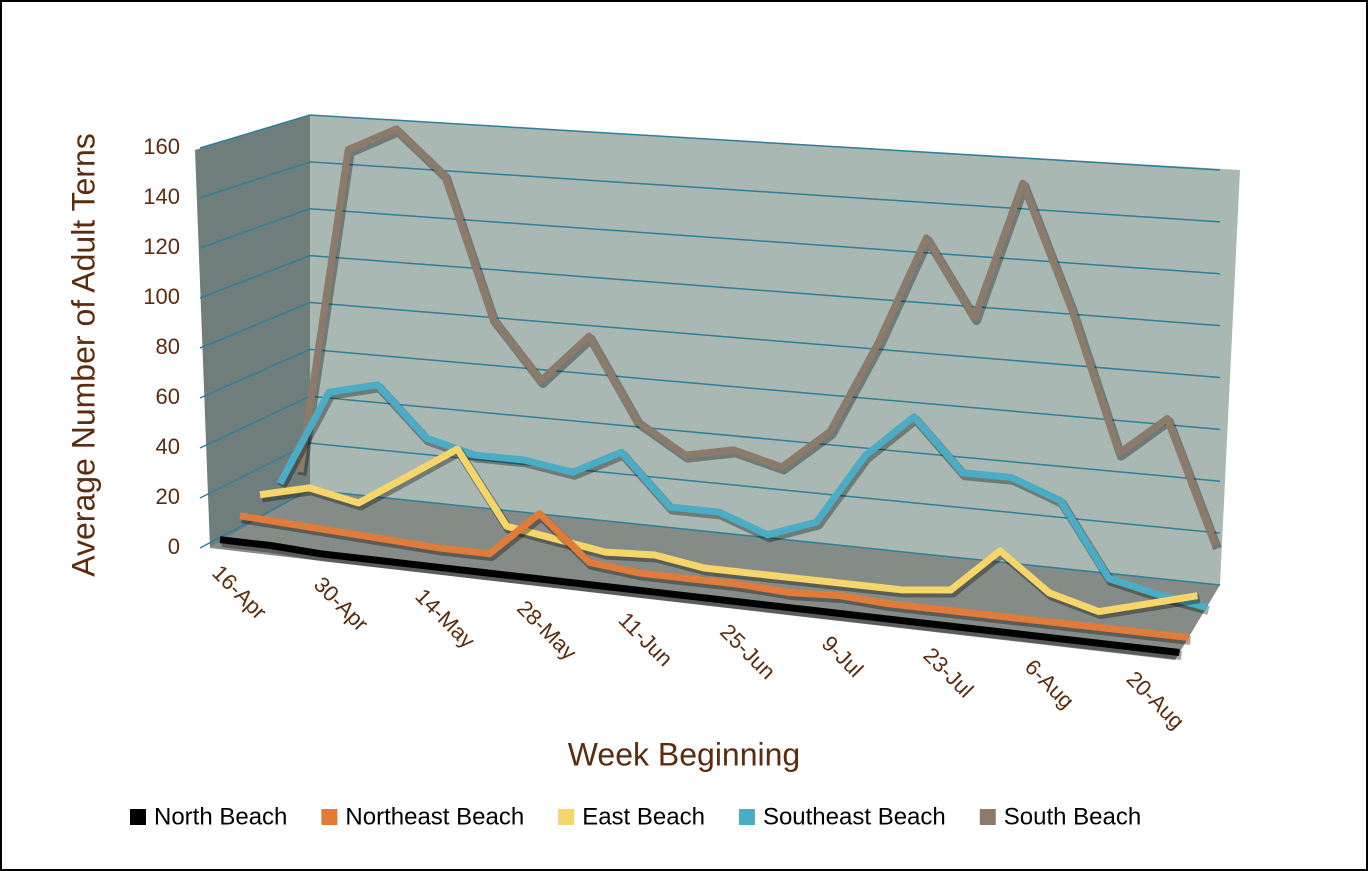 The height and width of the screenshot is (871, 1368). What do you see at coordinates (684, 754) in the screenshot?
I see `x-axis-title: Week Beginning` at bounding box center [684, 754].